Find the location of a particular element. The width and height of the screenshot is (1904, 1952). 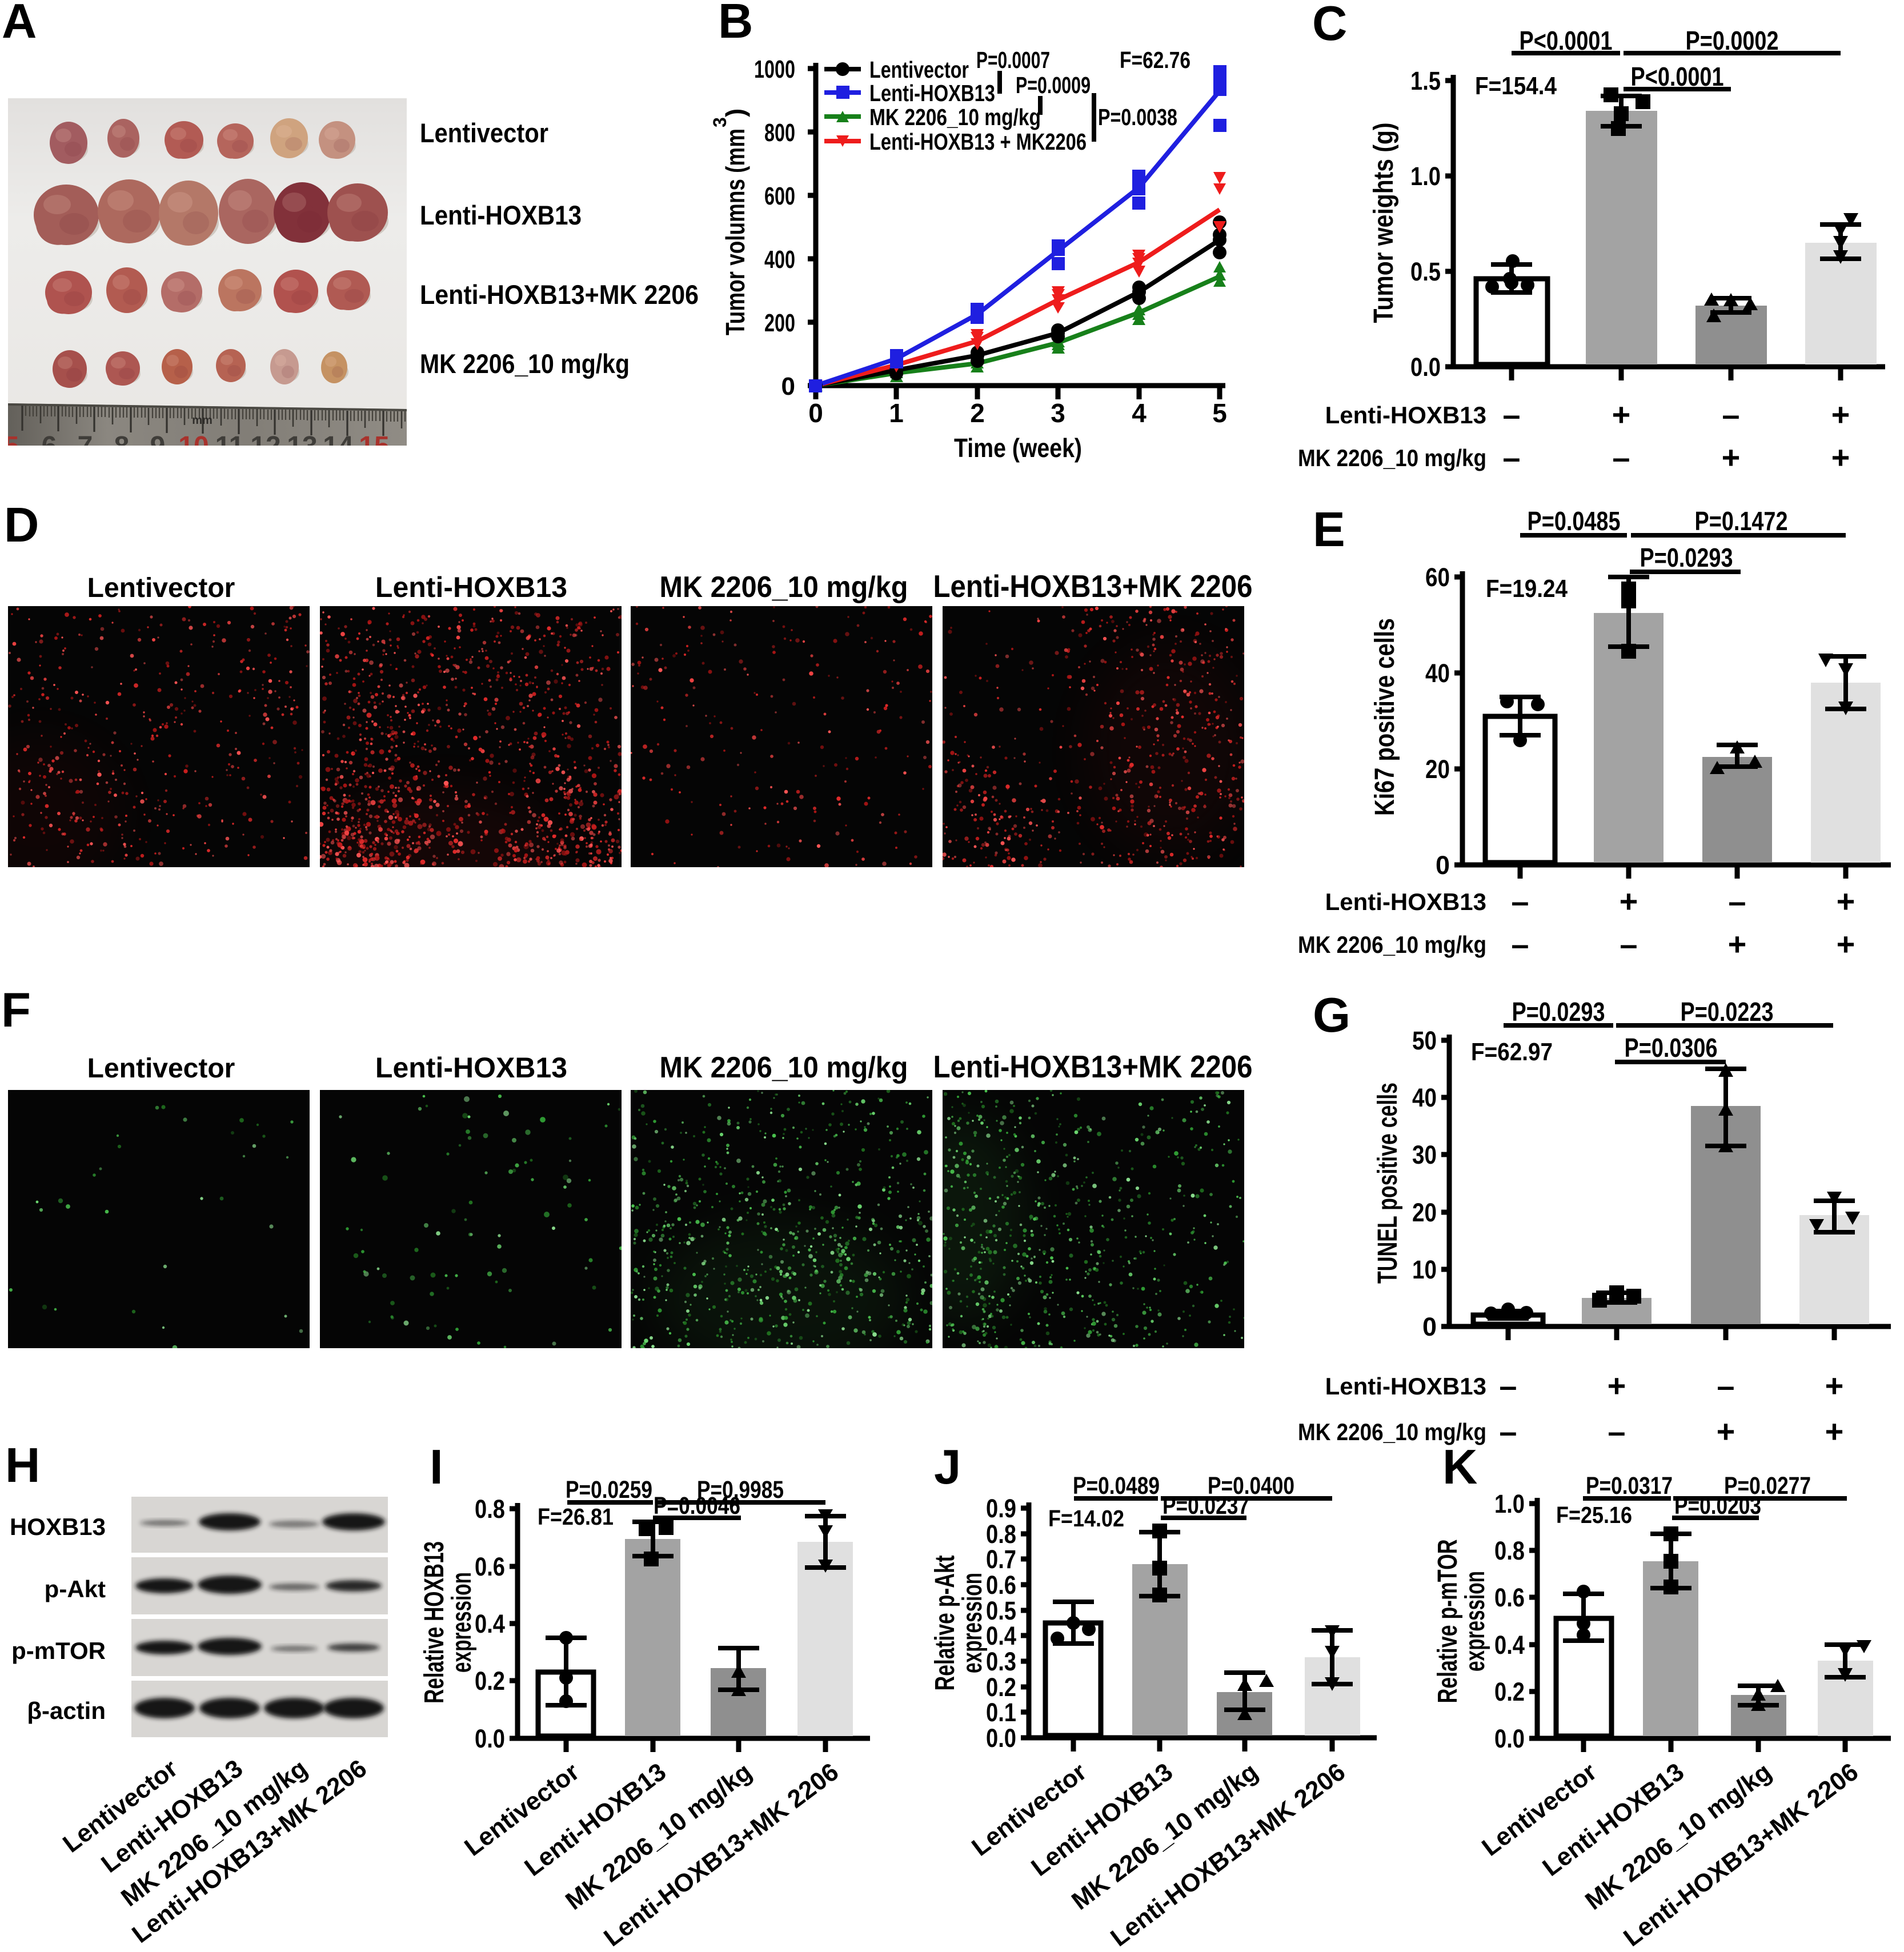

svg-text: F=14.02 is located at coordinates (1086, 1518).